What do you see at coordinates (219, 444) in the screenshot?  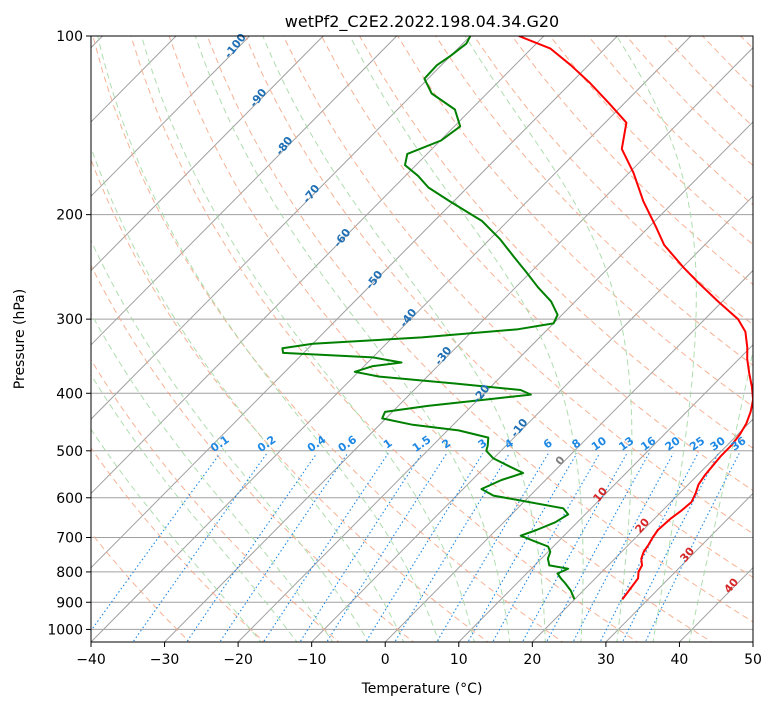 I see `mixing-ratio-label: 0.1` at bounding box center [219, 444].